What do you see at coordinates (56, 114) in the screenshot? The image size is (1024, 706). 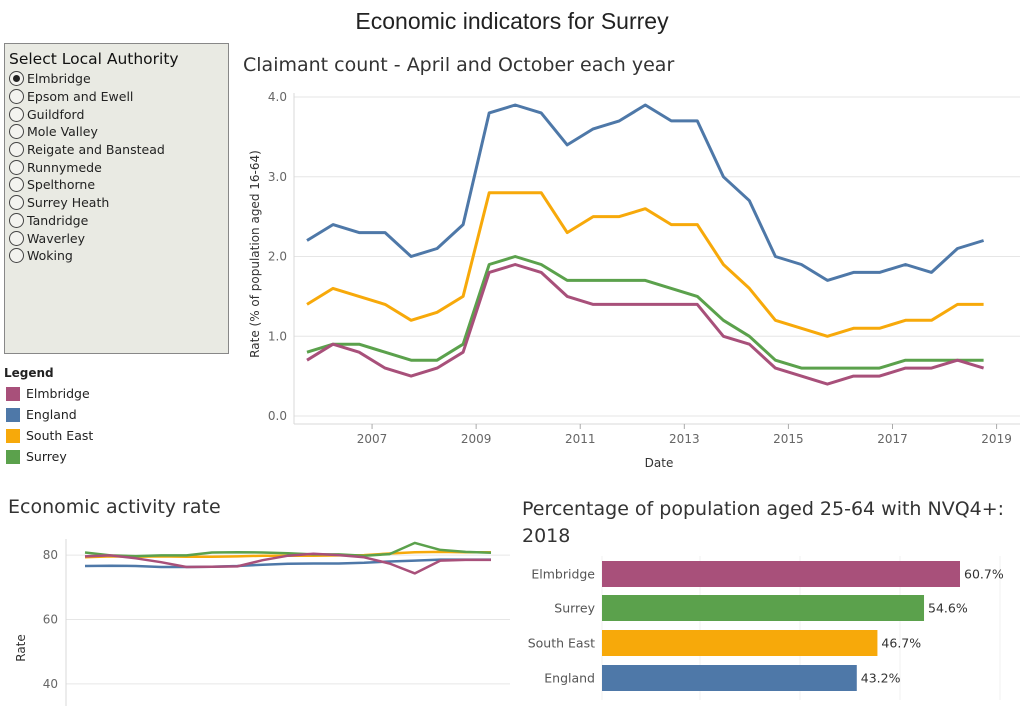 I see `authority-option-label: Guildford` at bounding box center [56, 114].